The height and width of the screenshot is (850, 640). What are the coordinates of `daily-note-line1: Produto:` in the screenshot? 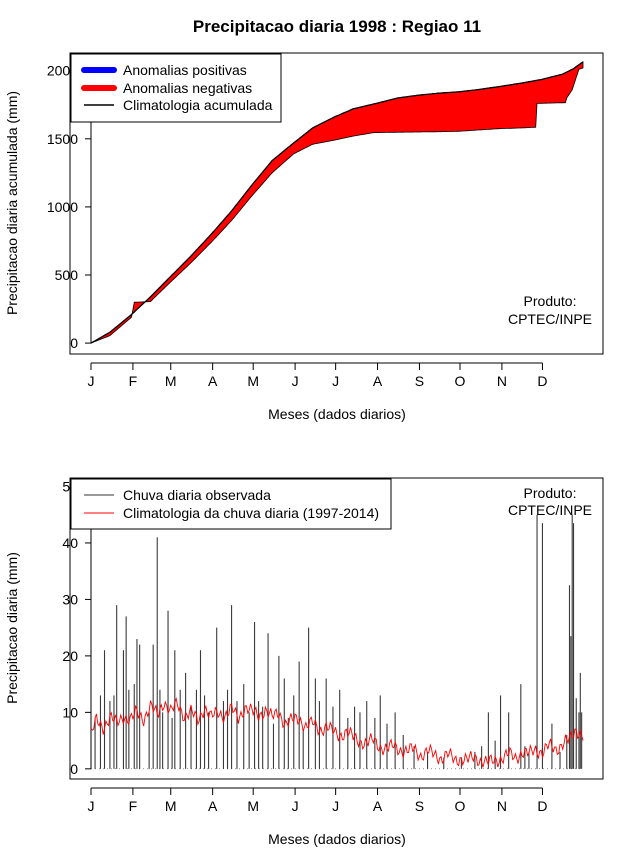 It's located at (550, 493).